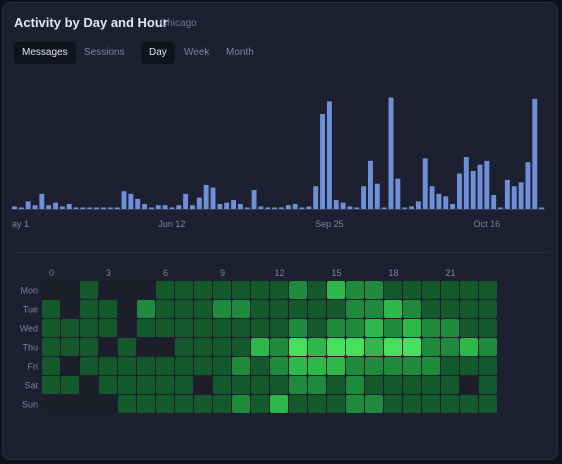 The image size is (562, 464). What do you see at coordinates (104, 52) in the screenshot?
I see `tab-sessions: Sessions` at bounding box center [104, 52].